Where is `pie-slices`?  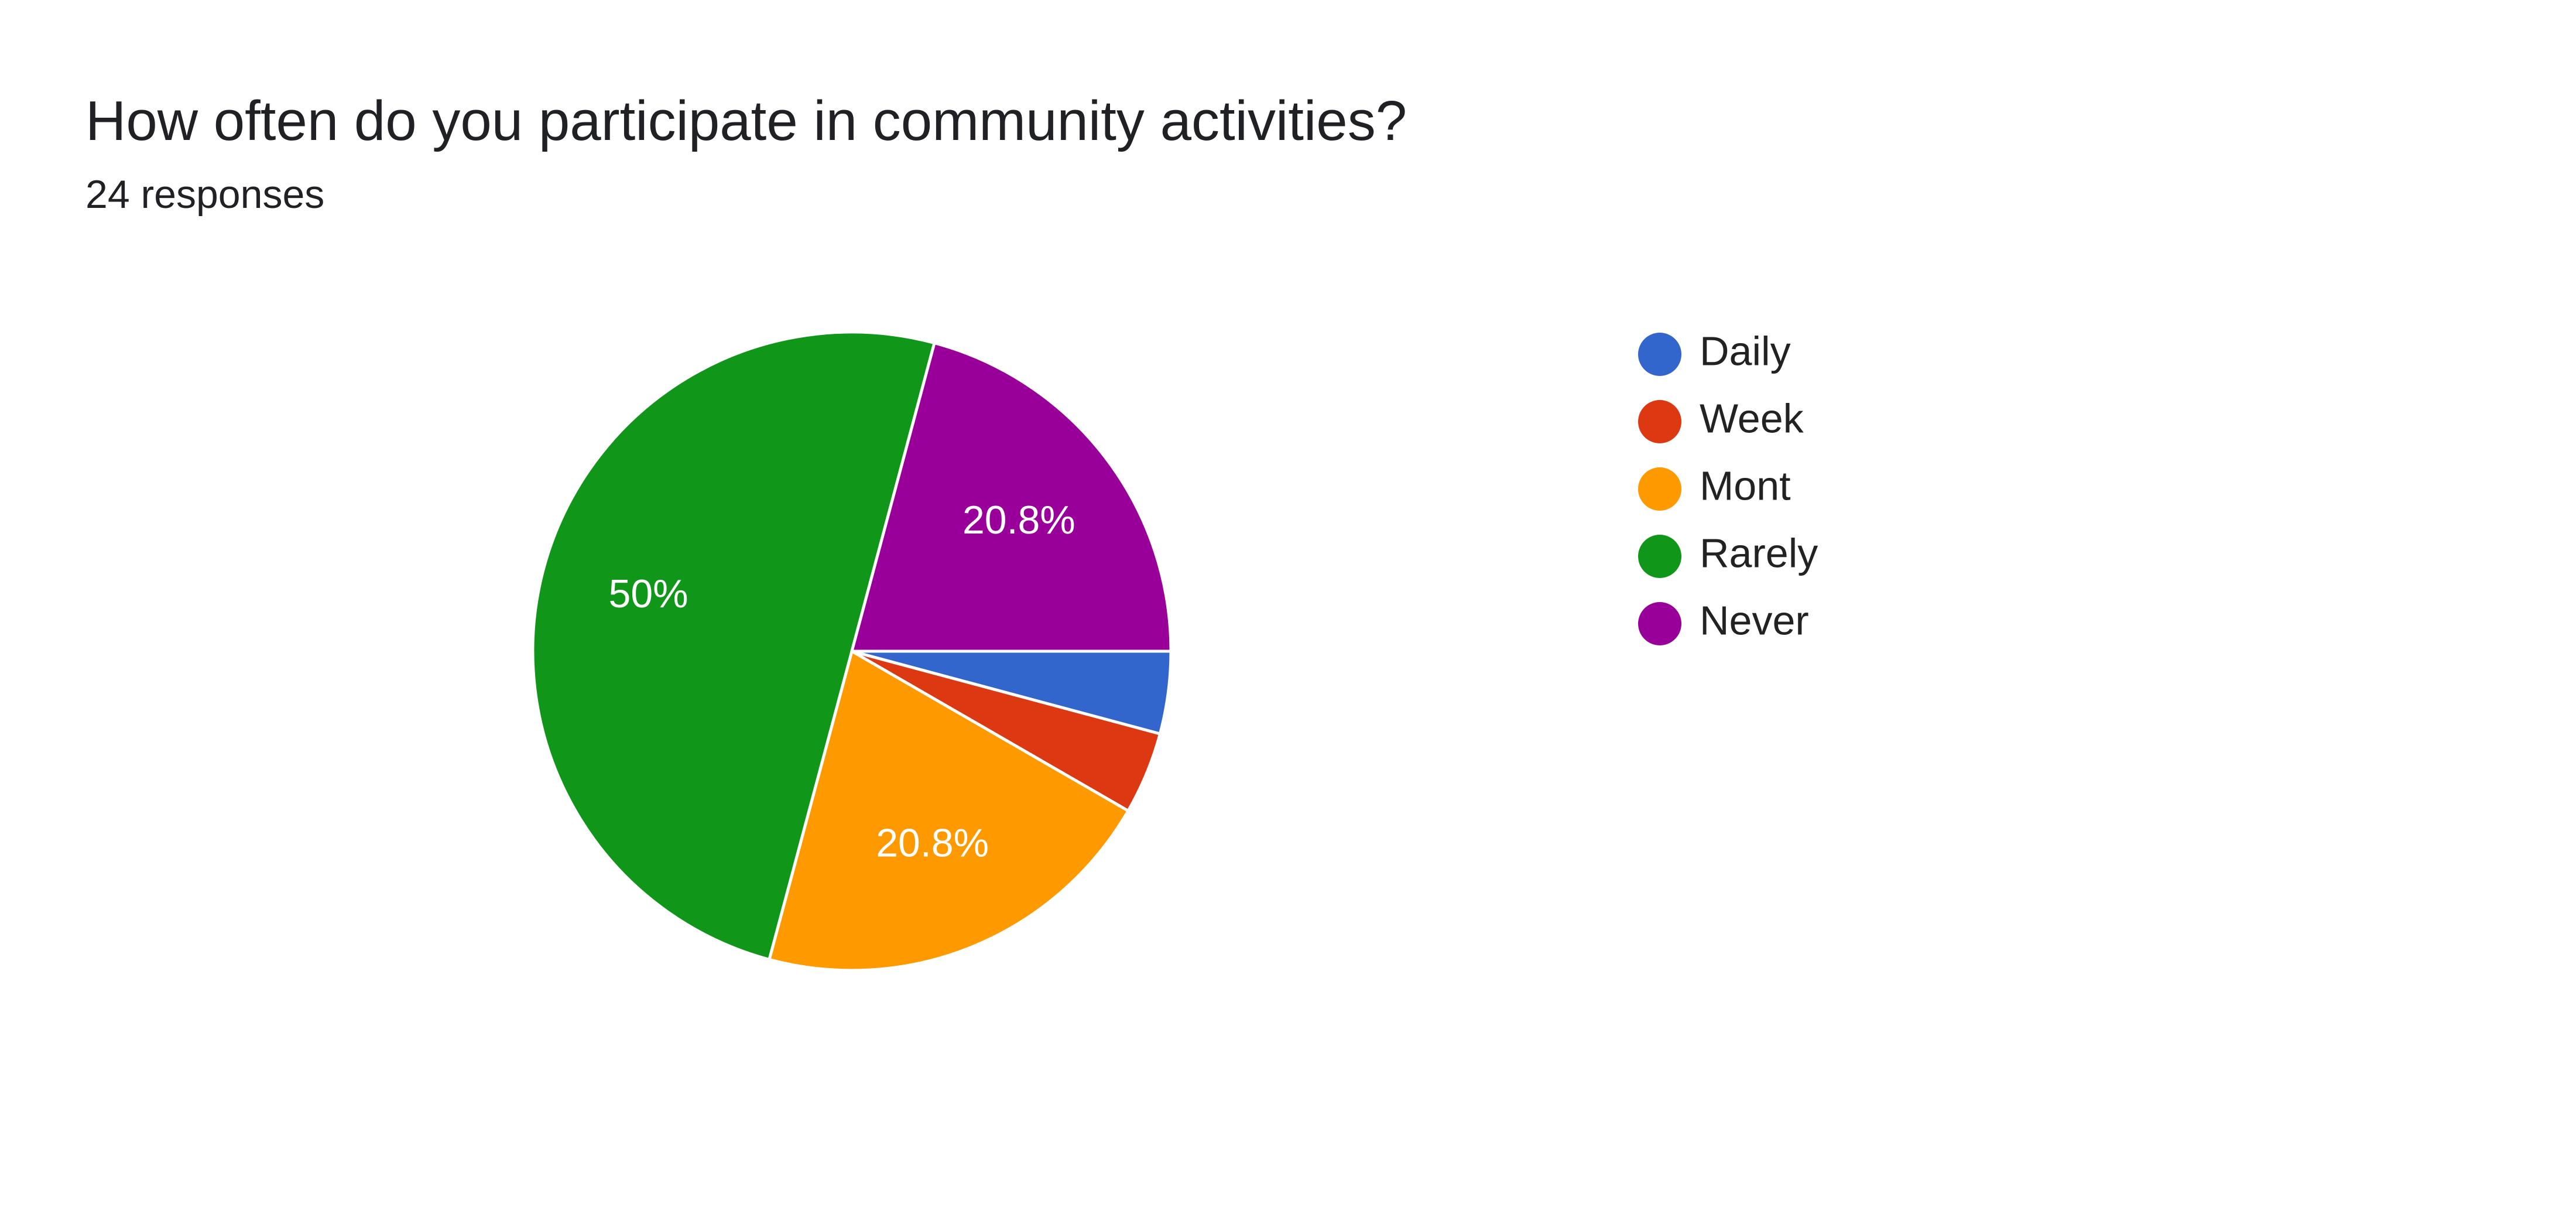 pie-slices is located at coordinates (852, 651).